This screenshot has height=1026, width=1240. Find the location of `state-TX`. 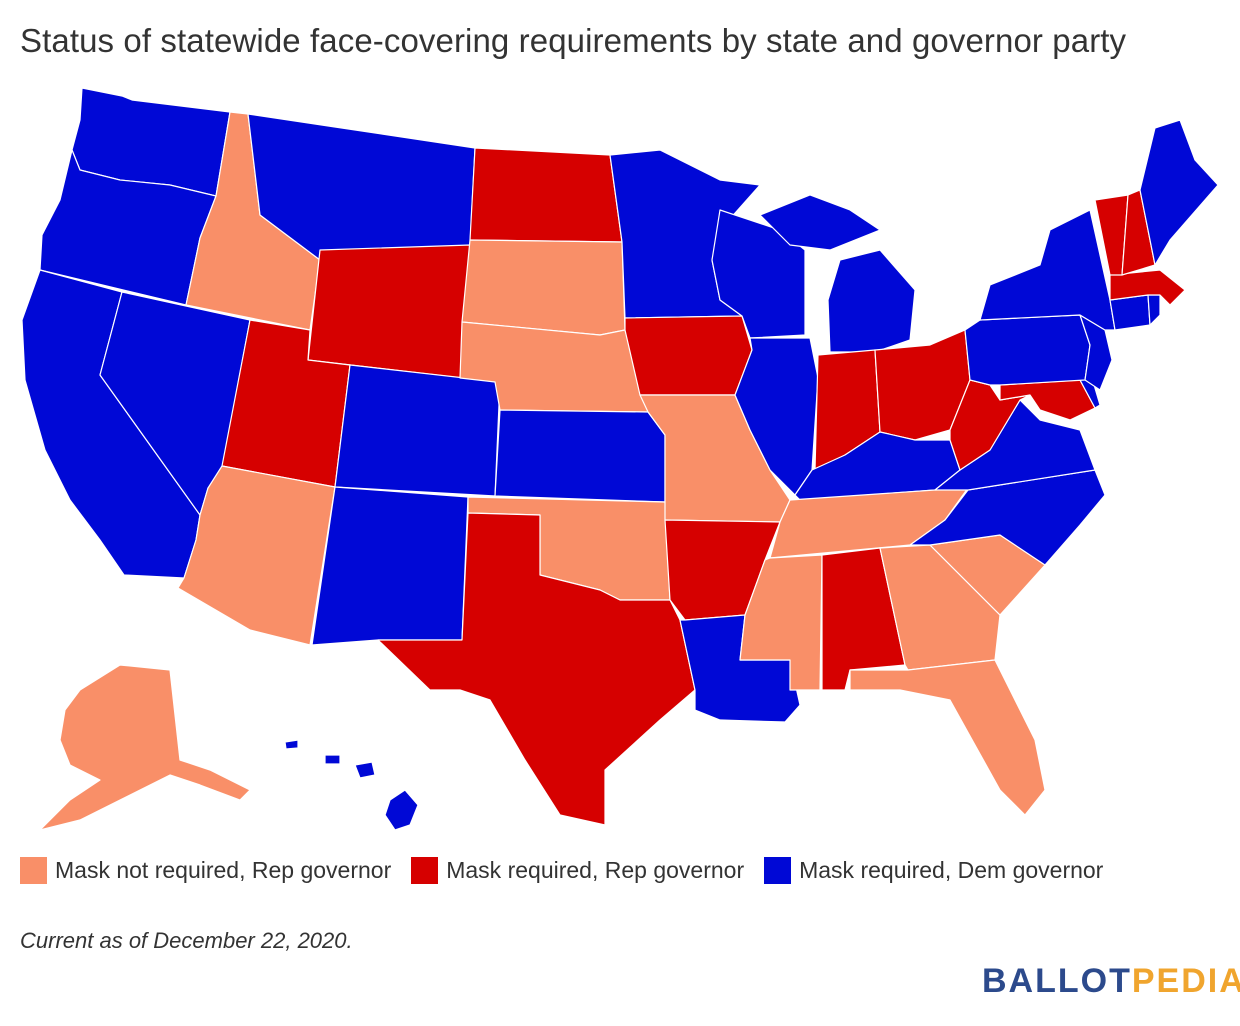

state-TX is located at coordinates (536, 669).